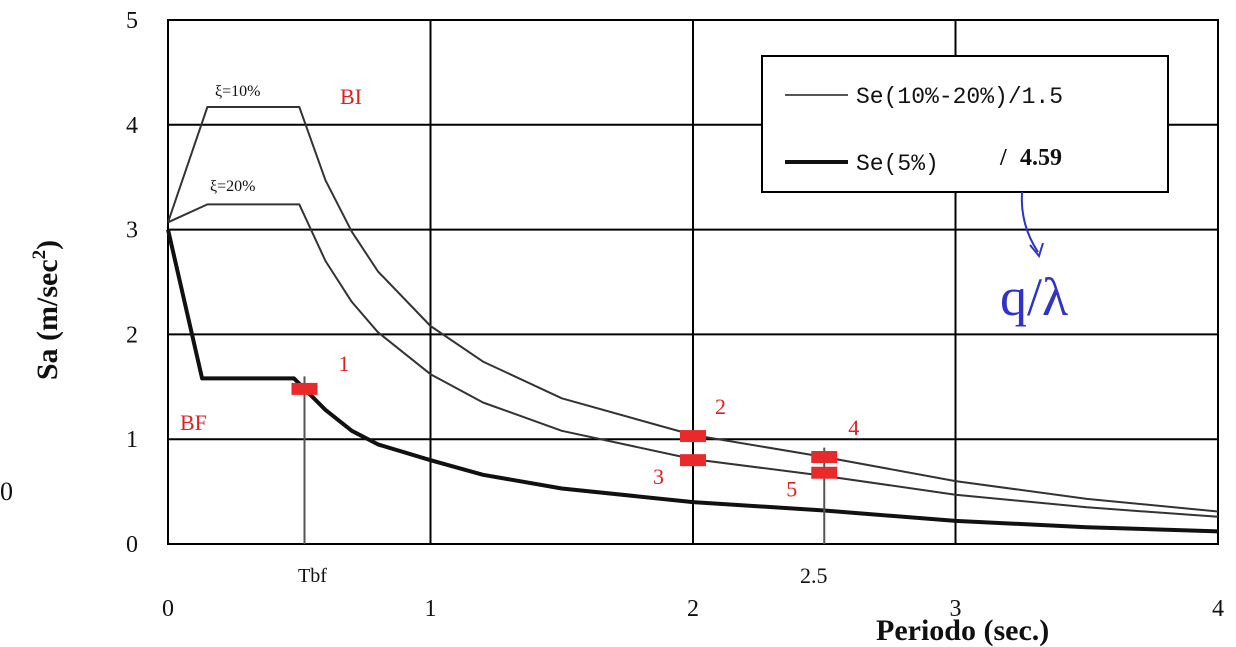 The image size is (1236, 647). What do you see at coordinates (1041, 158) in the screenshot?
I see `legend-thick-value: 4.59` at bounding box center [1041, 158].